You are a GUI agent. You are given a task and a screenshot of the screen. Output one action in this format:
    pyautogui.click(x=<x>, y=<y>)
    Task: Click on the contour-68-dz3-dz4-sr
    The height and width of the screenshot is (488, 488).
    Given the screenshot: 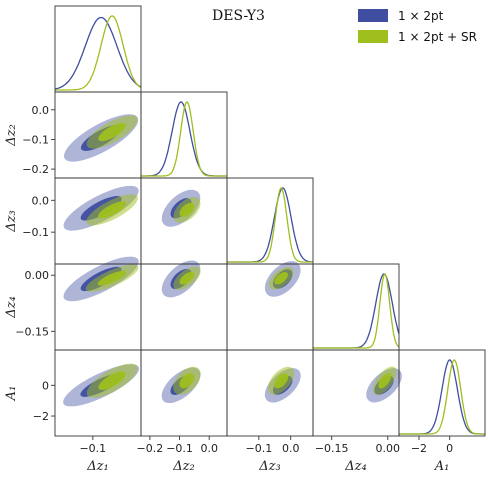 What is the action you would take?
    pyautogui.click(x=281, y=278)
    